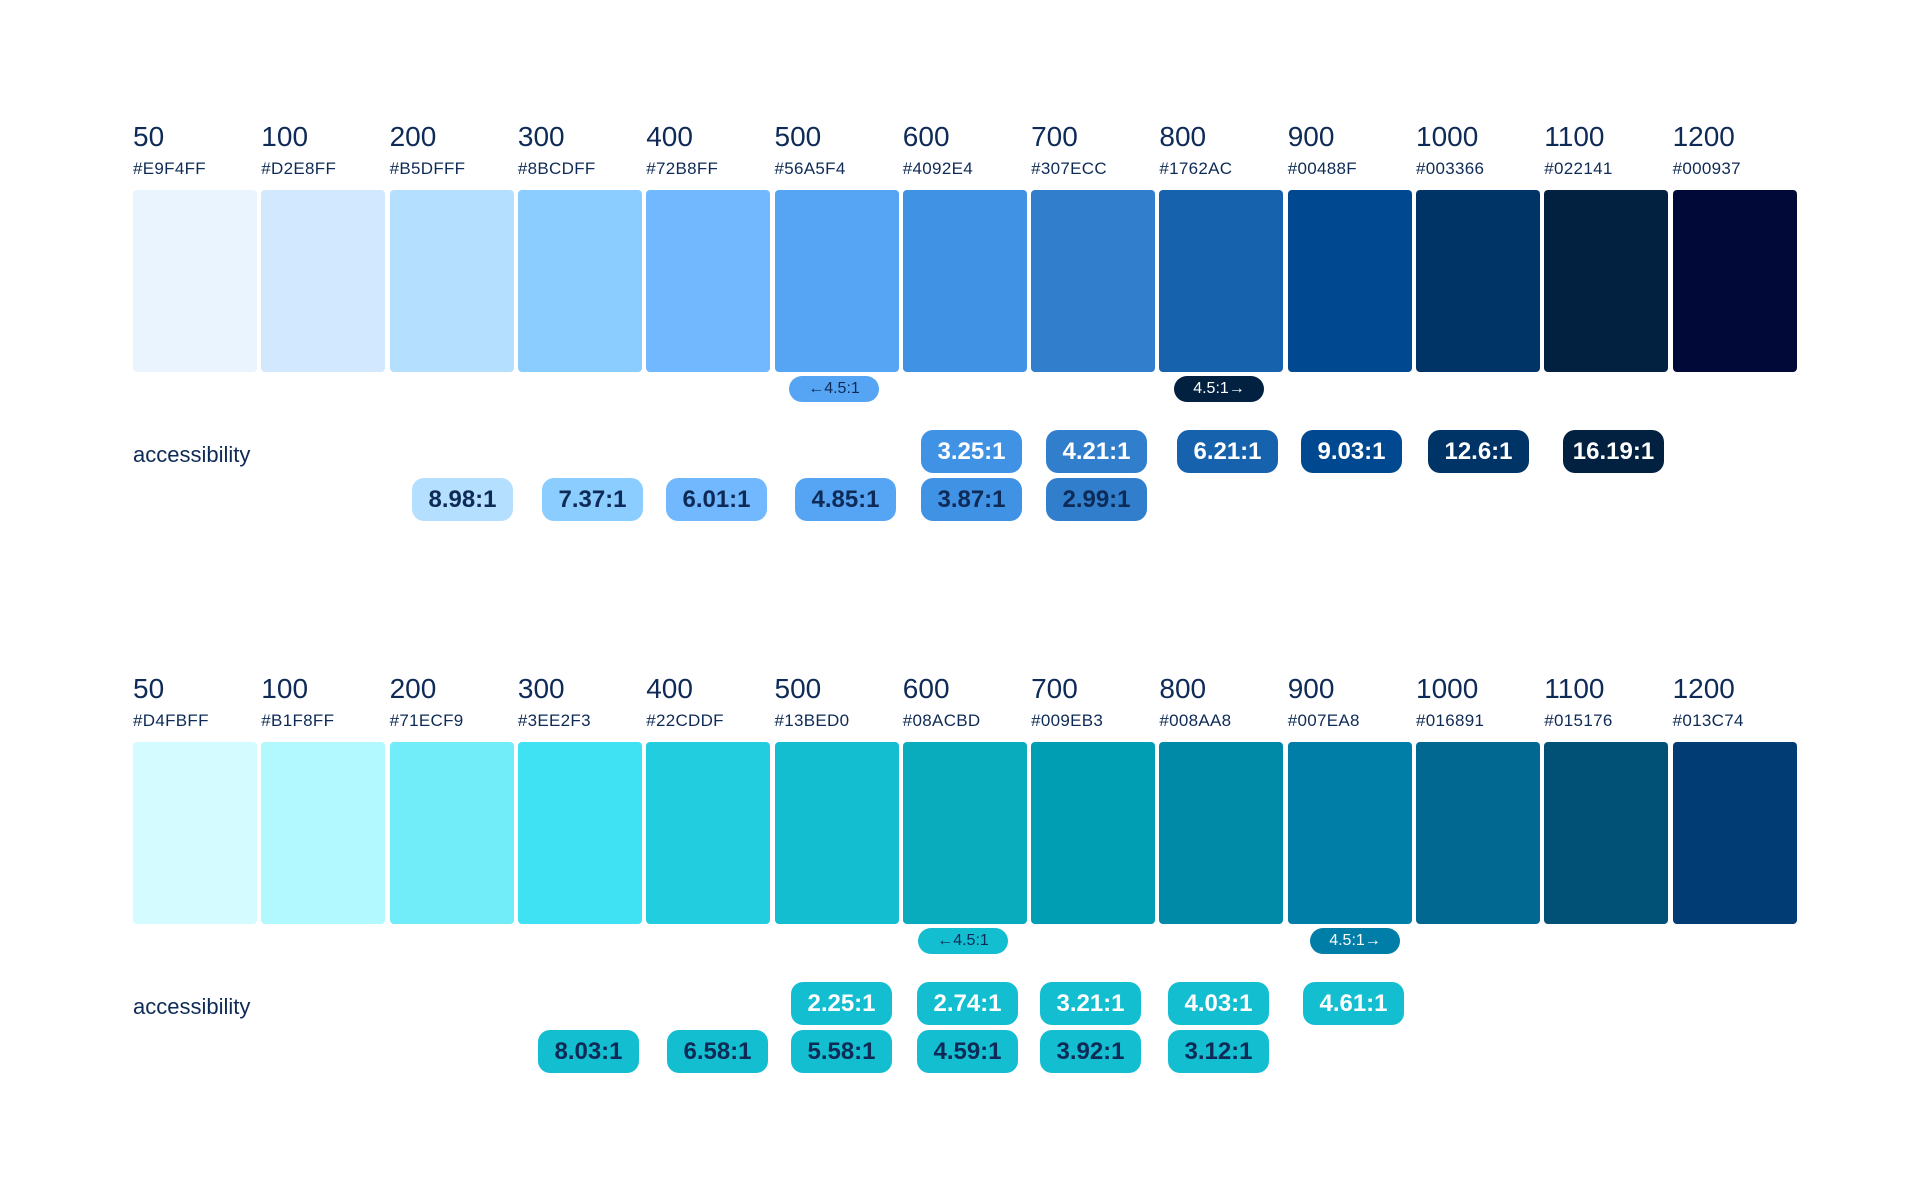 This screenshot has height=1202, width=1920. Describe the element at coordinates (1196, 168) in the screenshot. I see `hex-code: #1762AC` at that location.